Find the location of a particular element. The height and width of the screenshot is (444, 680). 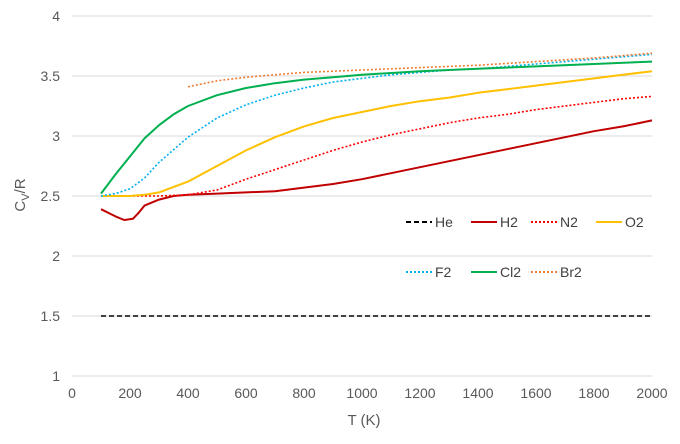

x-tick-label: 800 is located at coordinates (304, 393).